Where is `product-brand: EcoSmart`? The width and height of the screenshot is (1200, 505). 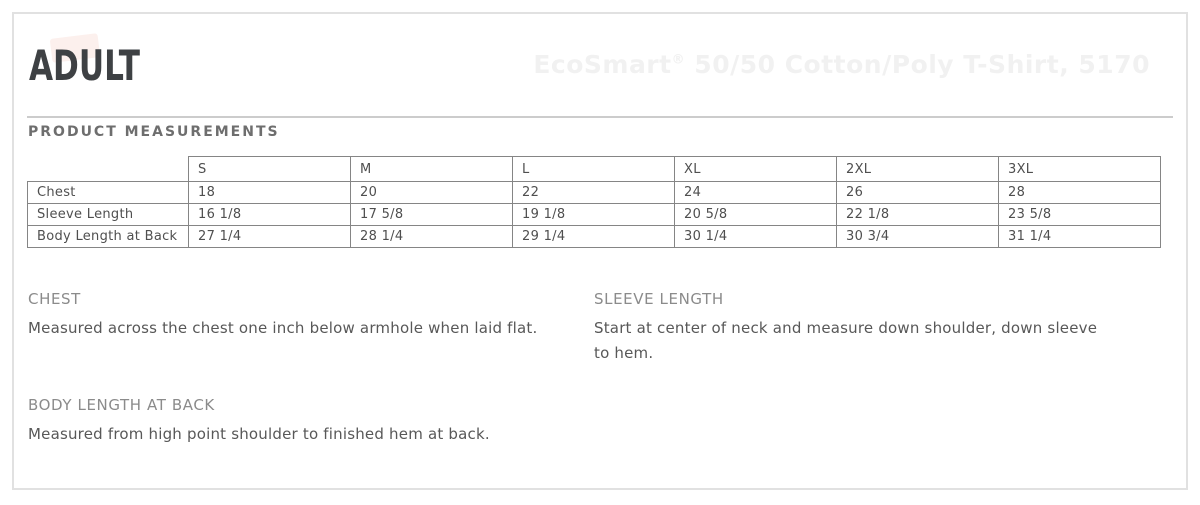
product-brand: EcoSmart is located at coordinates (602, 64).